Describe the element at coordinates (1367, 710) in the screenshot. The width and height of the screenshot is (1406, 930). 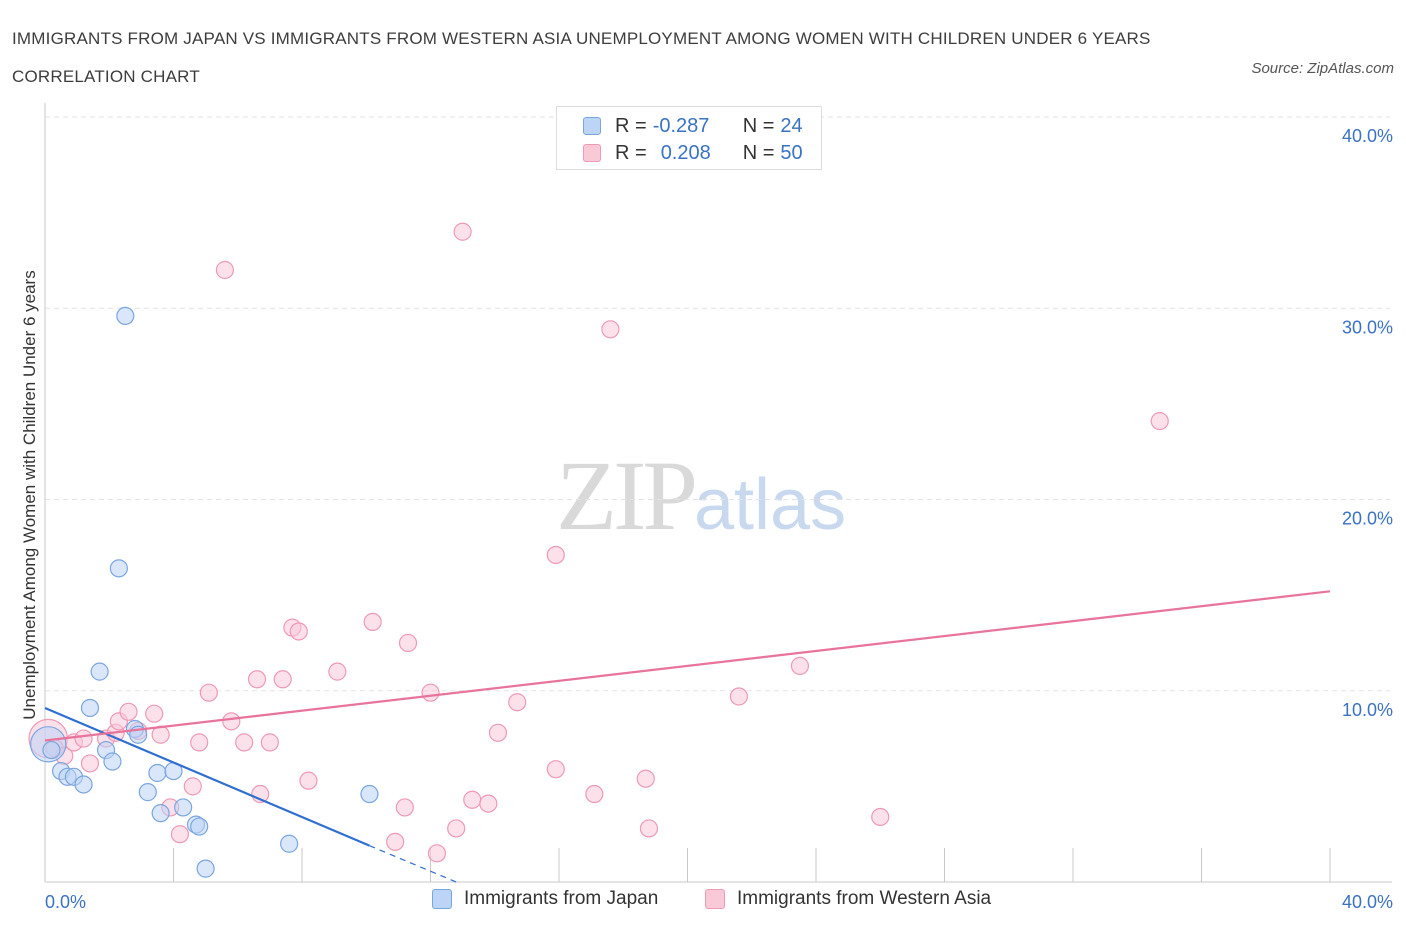
I see `y-tick-label: 10.0%` at that location.